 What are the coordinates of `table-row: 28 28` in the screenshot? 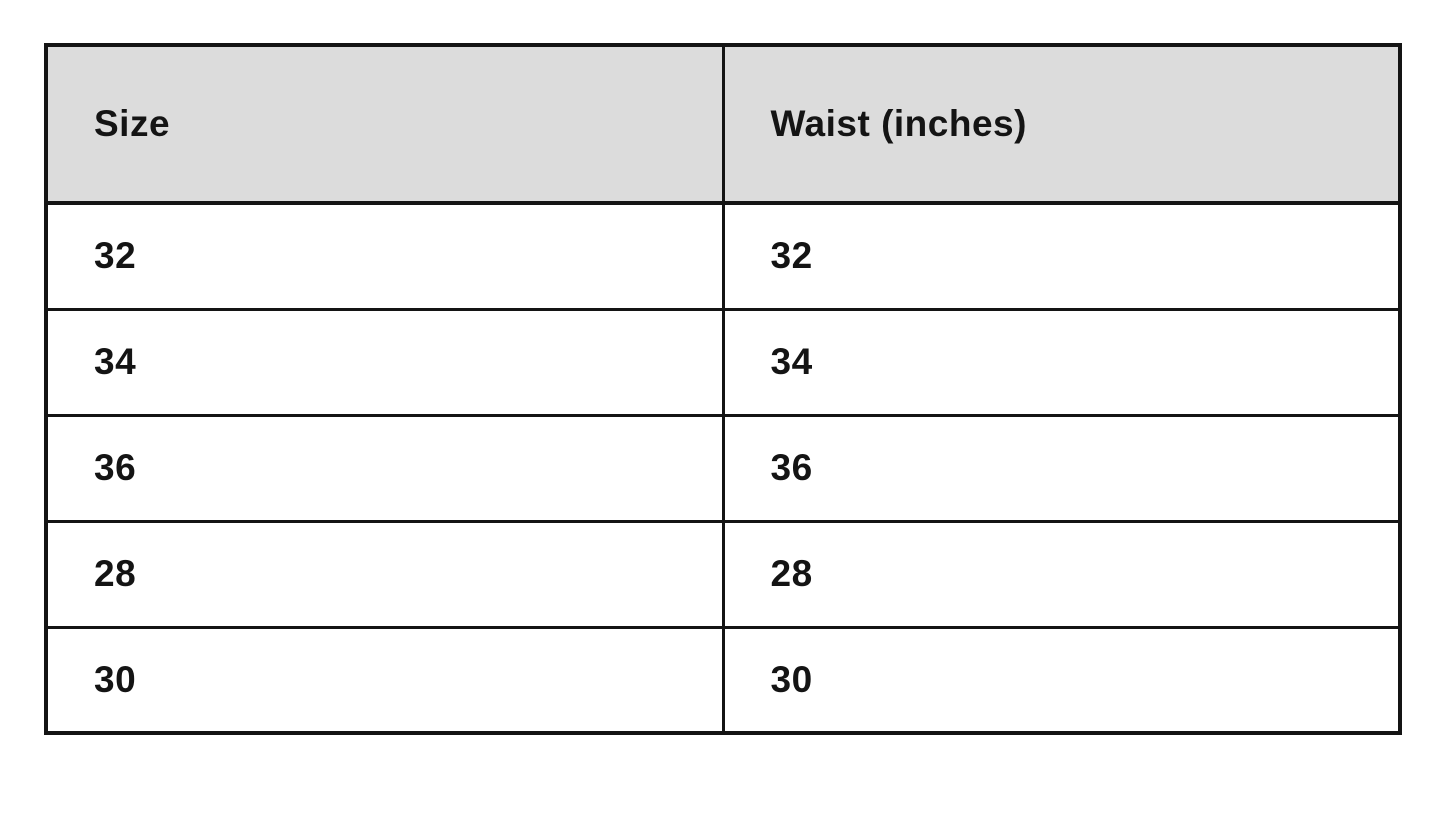 It's located at (723, 574).